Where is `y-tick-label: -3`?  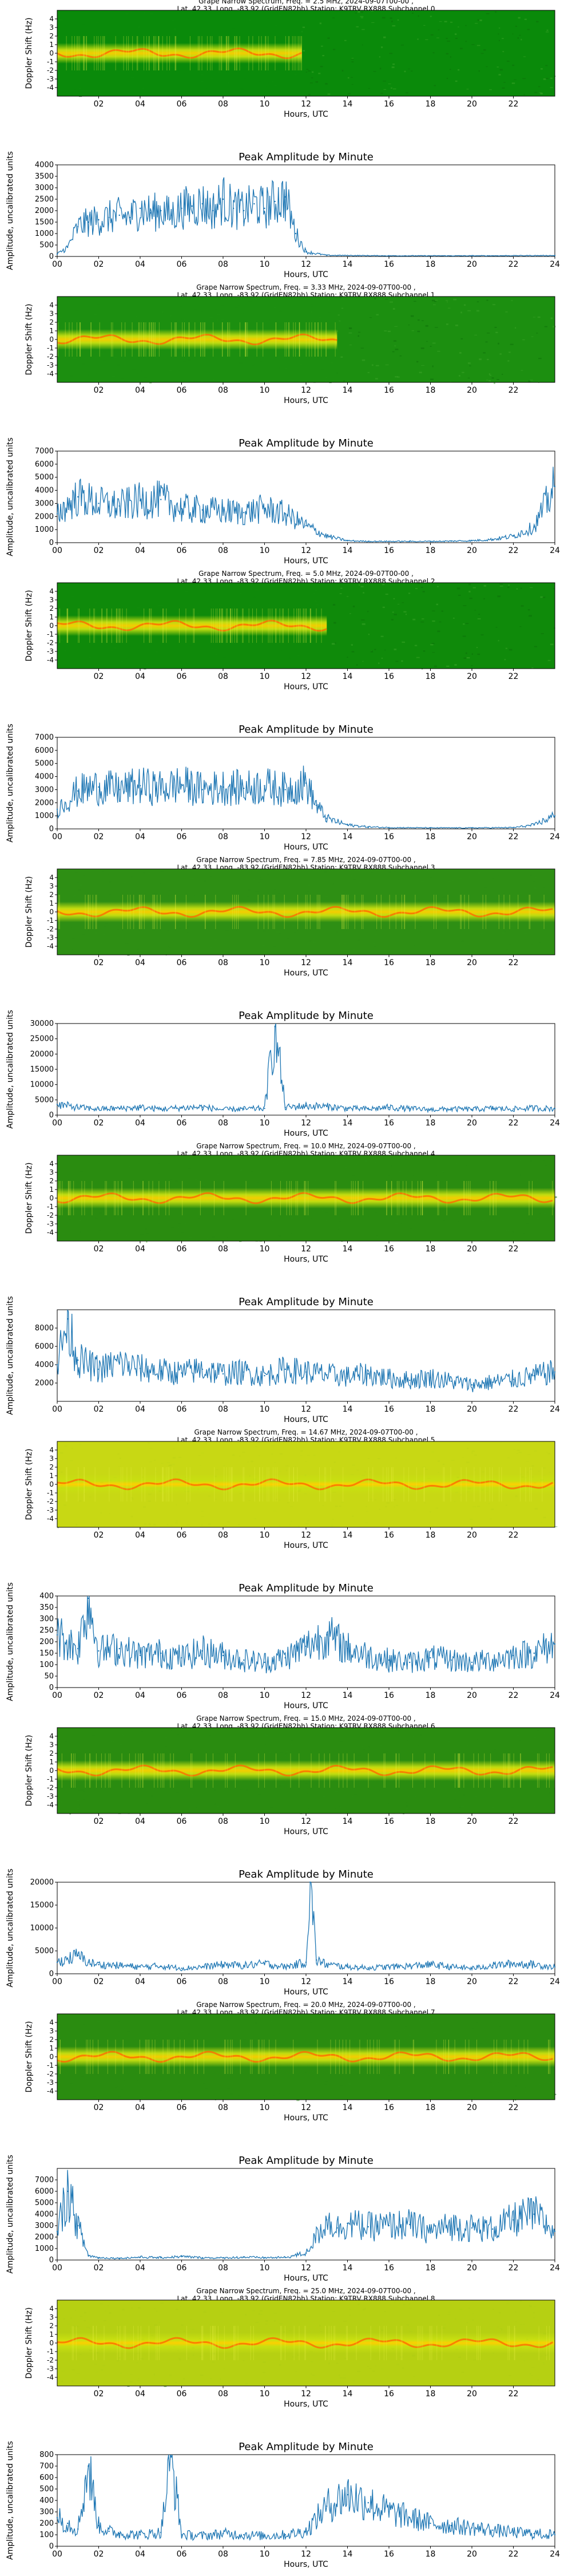 y-tick-label: -3 is located at coordinates (50, 1224).